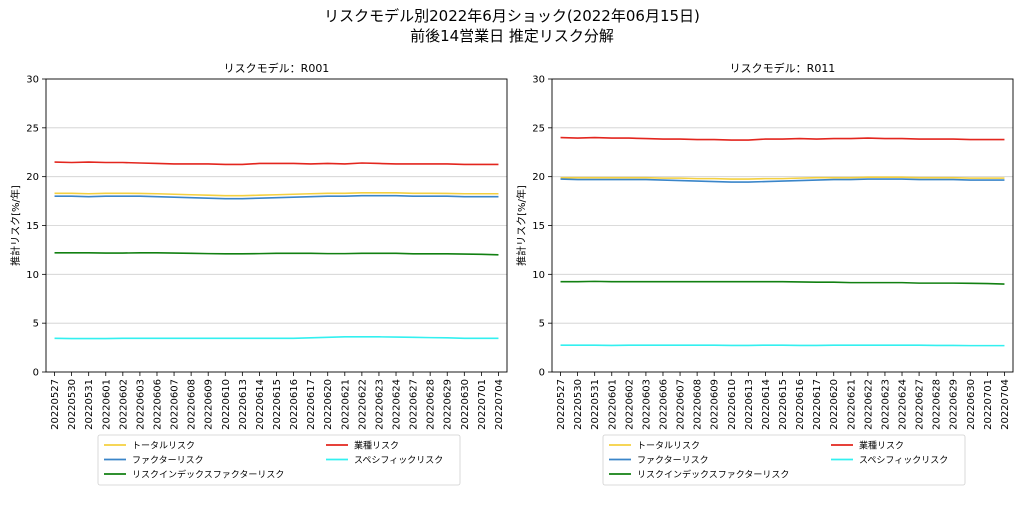 This screenshot has width=1024, height=512. I want to click on legend-label-5: リスクインデックスファクターリスク, so click(713, 474).